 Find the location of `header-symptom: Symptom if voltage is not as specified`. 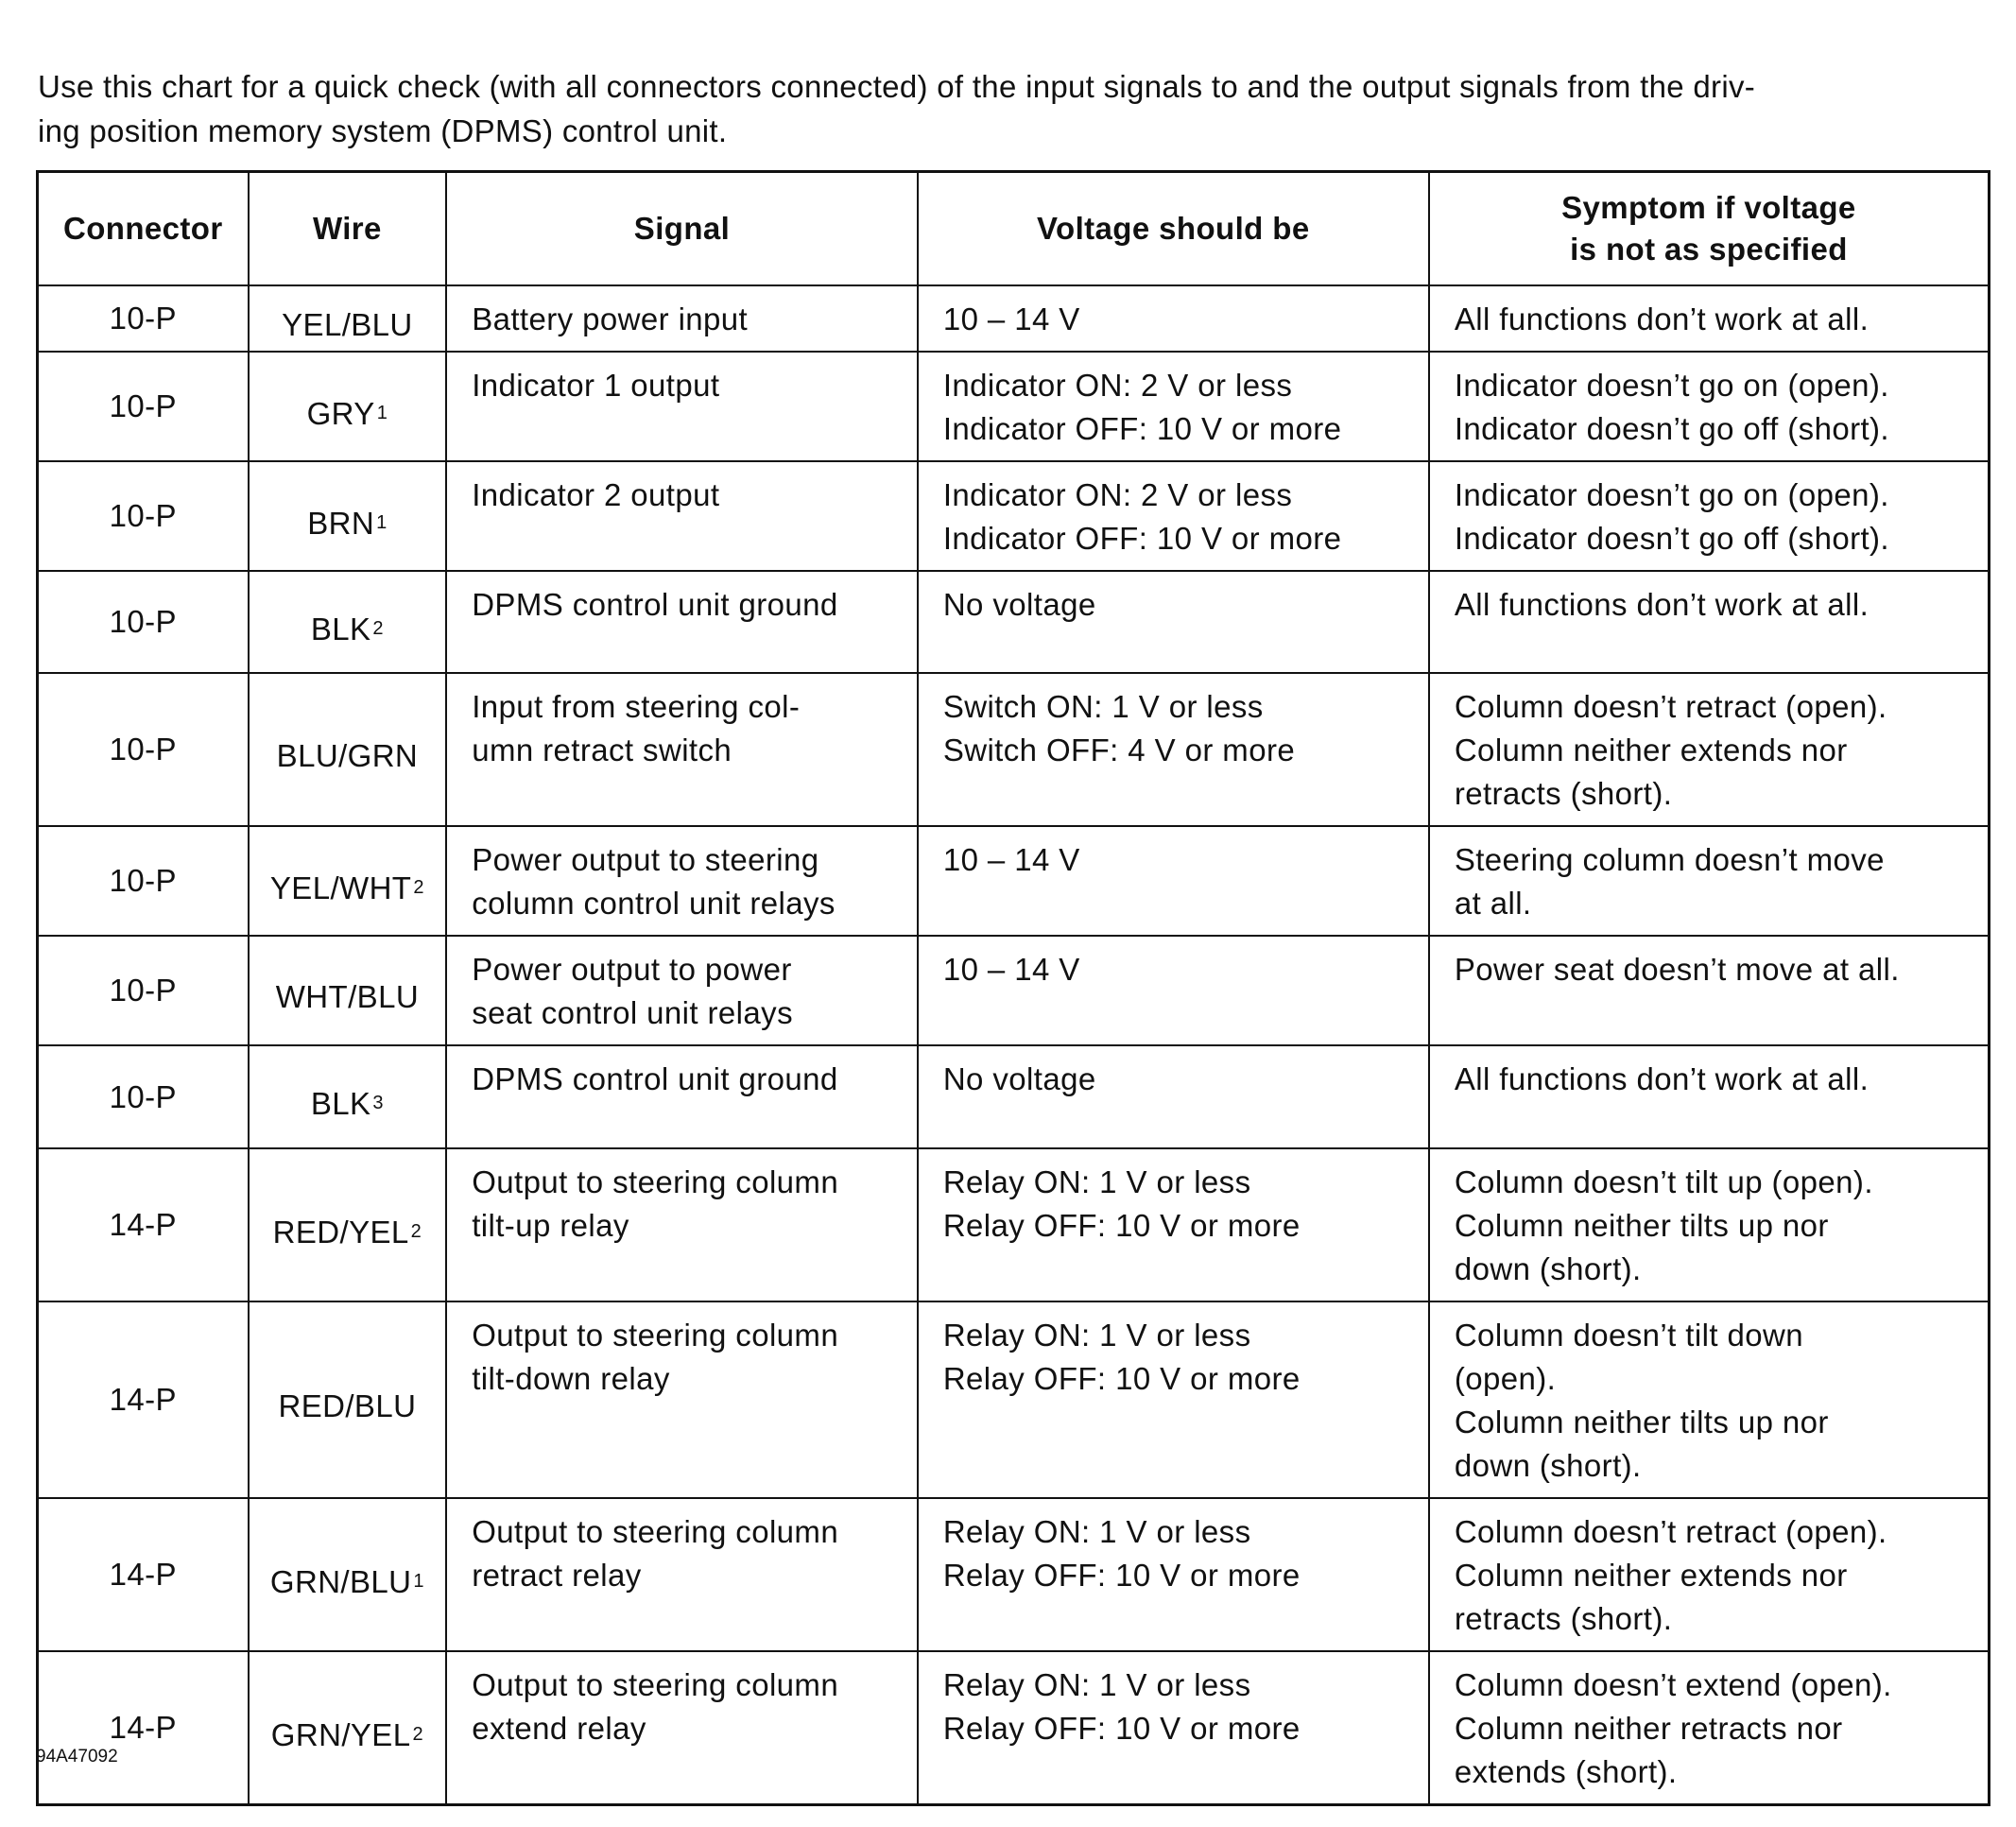

header-symptom: Symptom if voltage is not as specified is located at coordinates (1708, 228).